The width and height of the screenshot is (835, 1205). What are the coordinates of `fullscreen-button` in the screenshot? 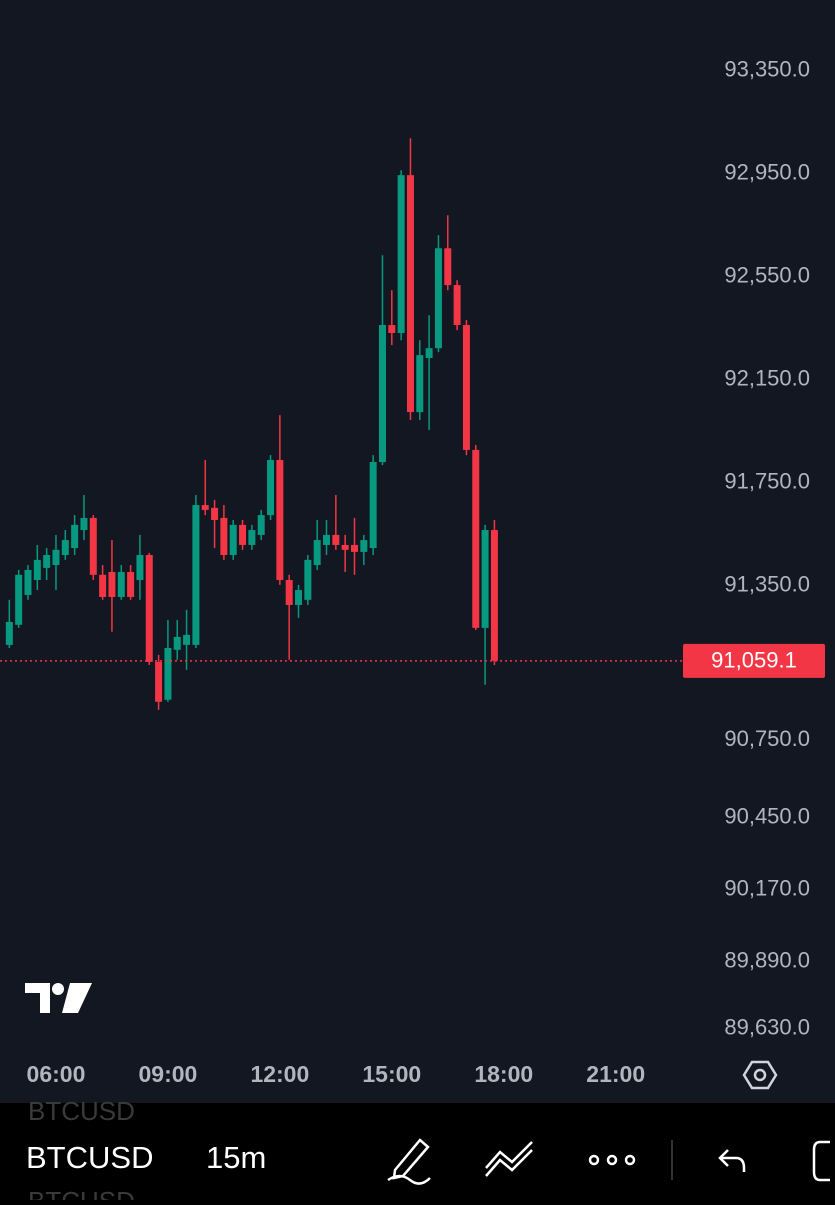 It's located at (821, 1161).